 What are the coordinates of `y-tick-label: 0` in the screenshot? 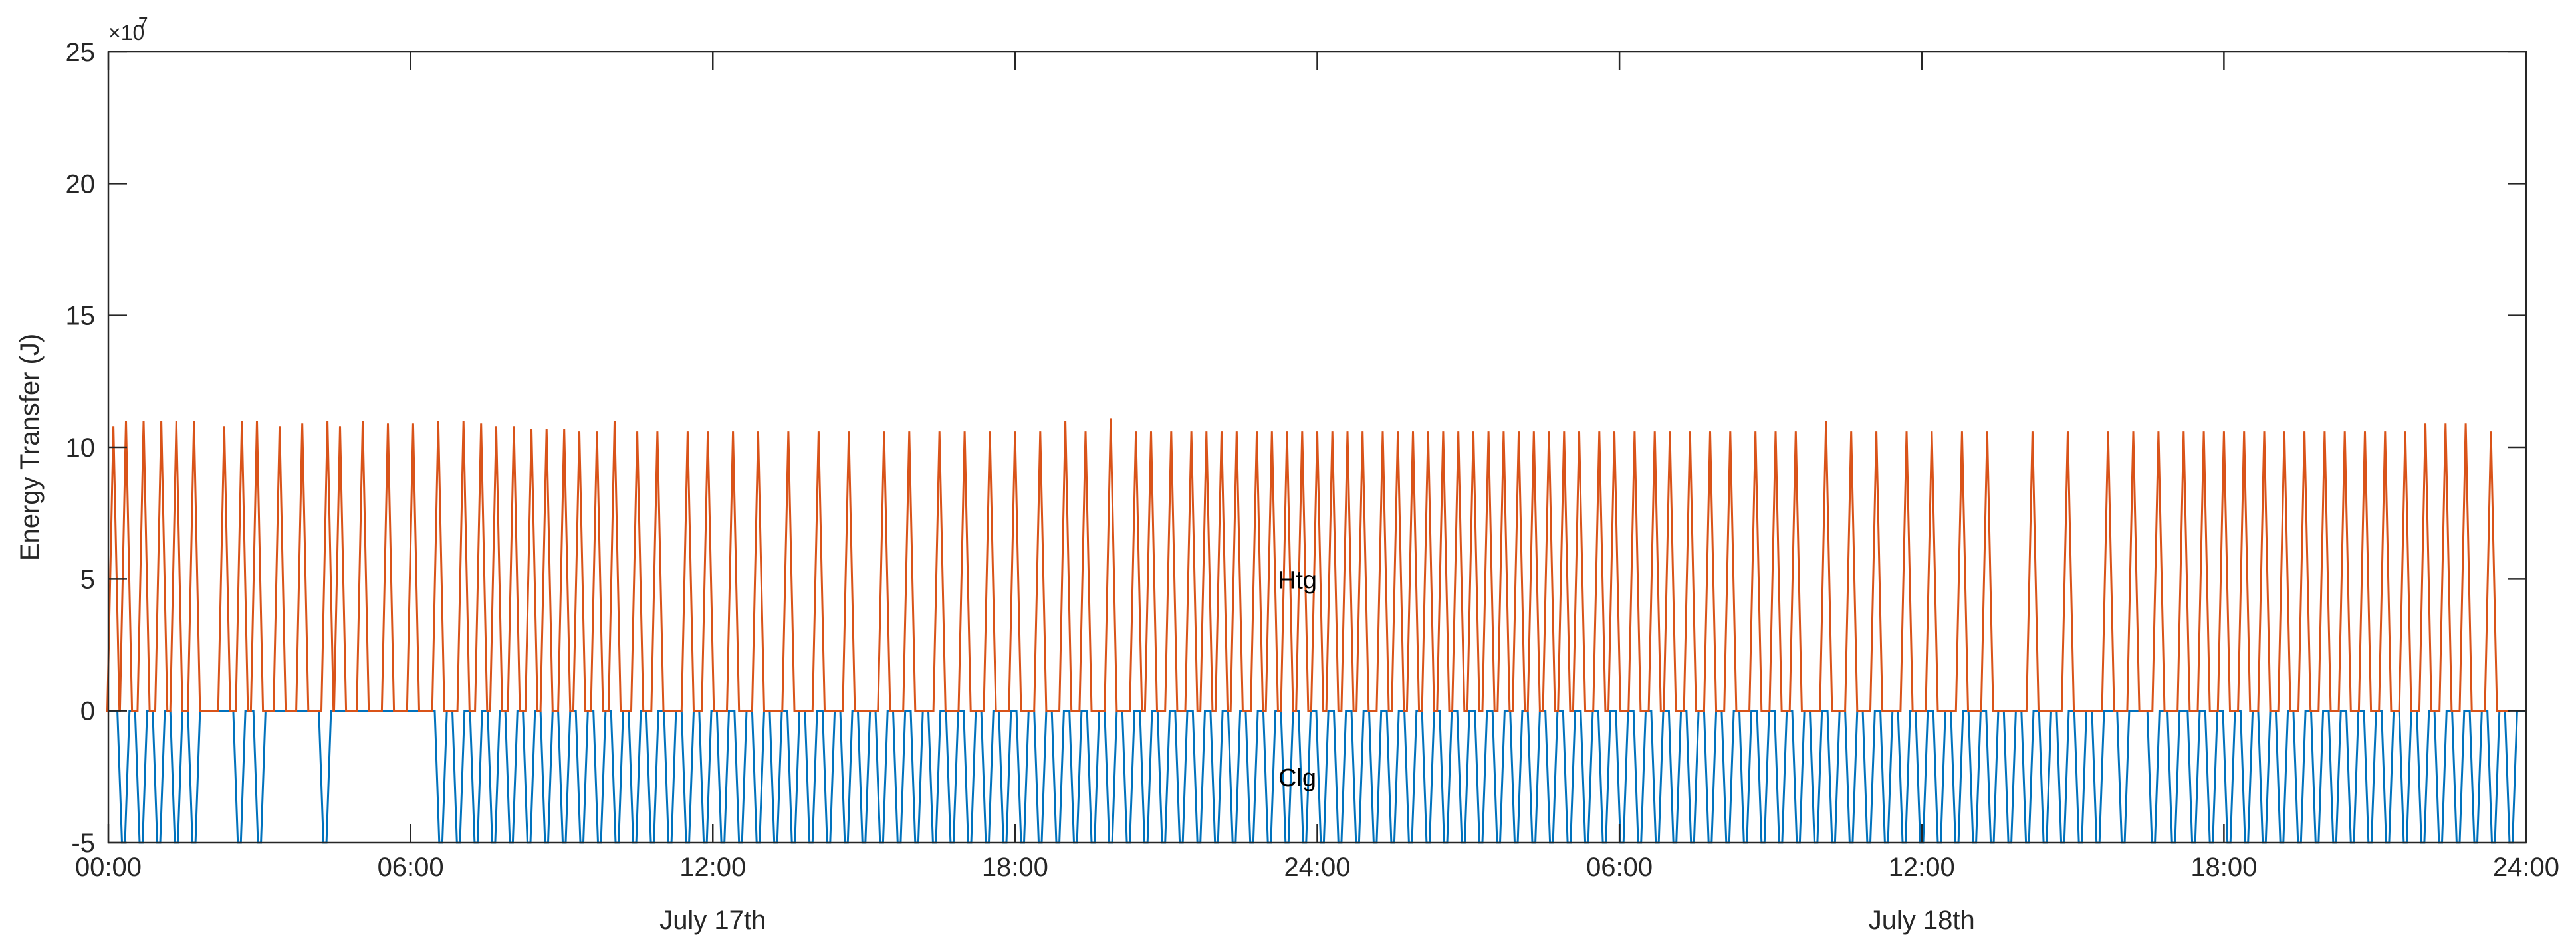 It's located at (88, 711).